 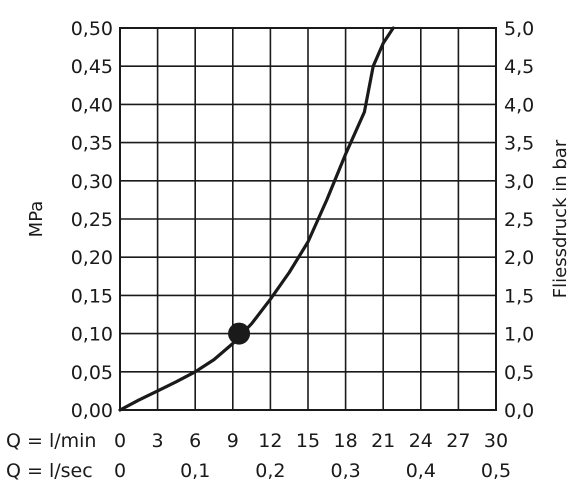 I want to click on right-axis-tick-labels: 0,0 0,5 1,0 1,5 2,0 2,5 3,0 3,5 4,0 4,5 5,0, so click(x=519, y=220).